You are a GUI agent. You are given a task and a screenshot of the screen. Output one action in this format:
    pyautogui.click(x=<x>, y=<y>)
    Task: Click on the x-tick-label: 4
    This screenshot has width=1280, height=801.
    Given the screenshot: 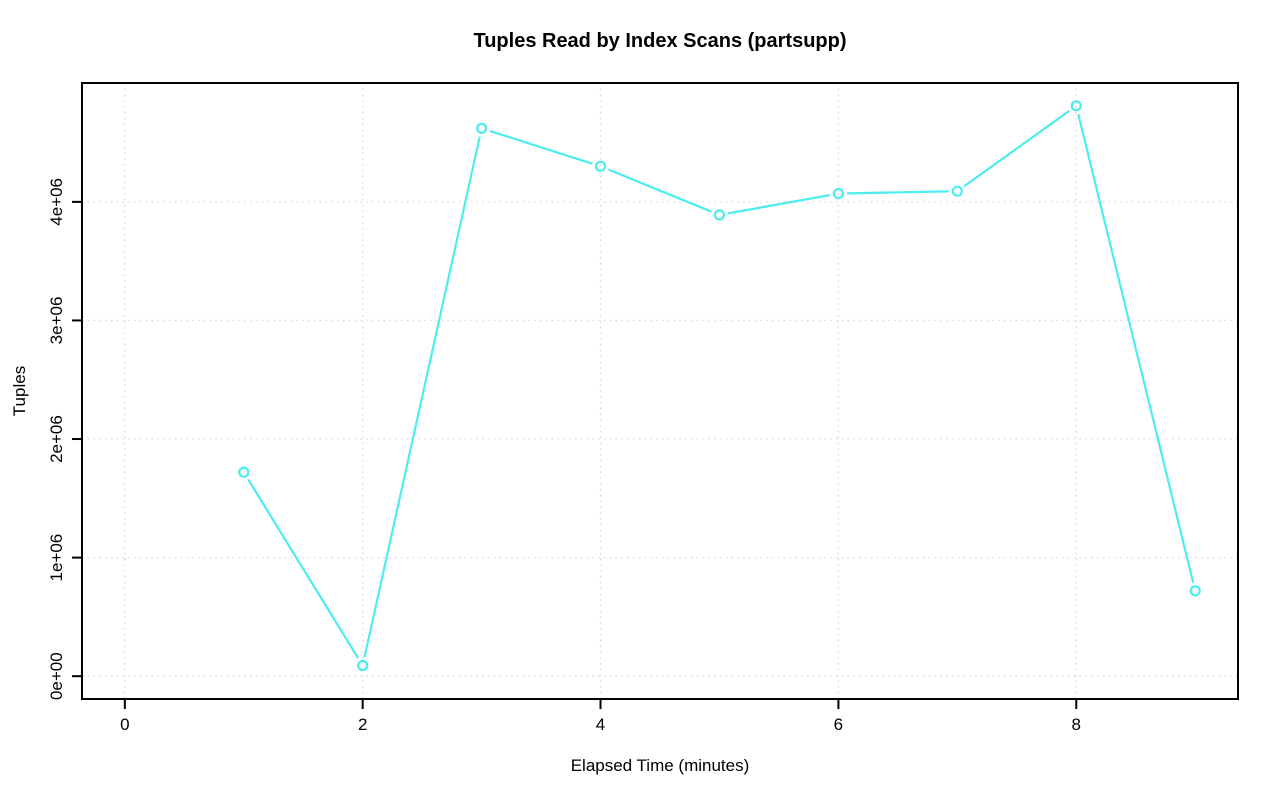 What is the action you would take?
    pyautogui.click(x=600, y=724)
    